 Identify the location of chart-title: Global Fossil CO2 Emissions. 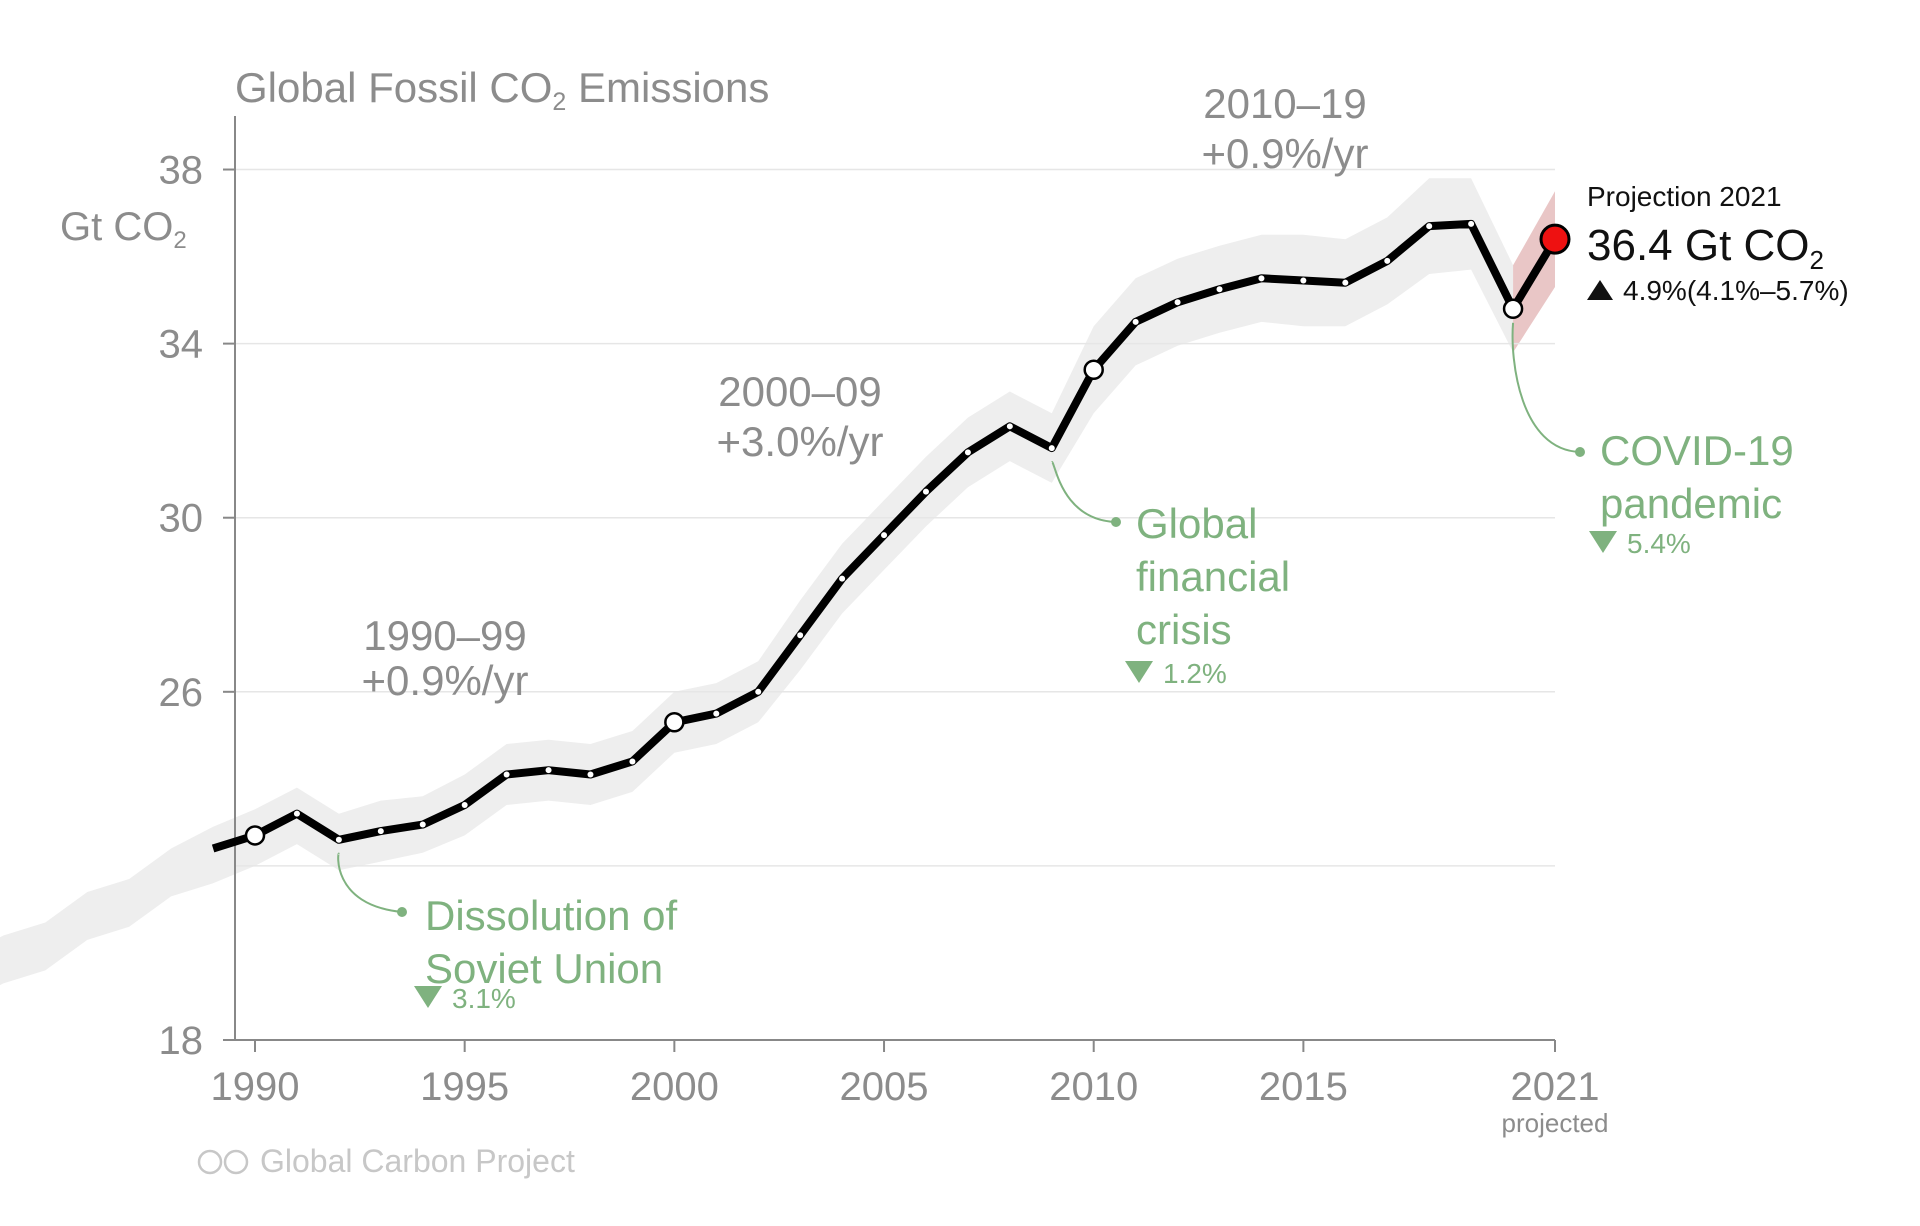
(502, 90).